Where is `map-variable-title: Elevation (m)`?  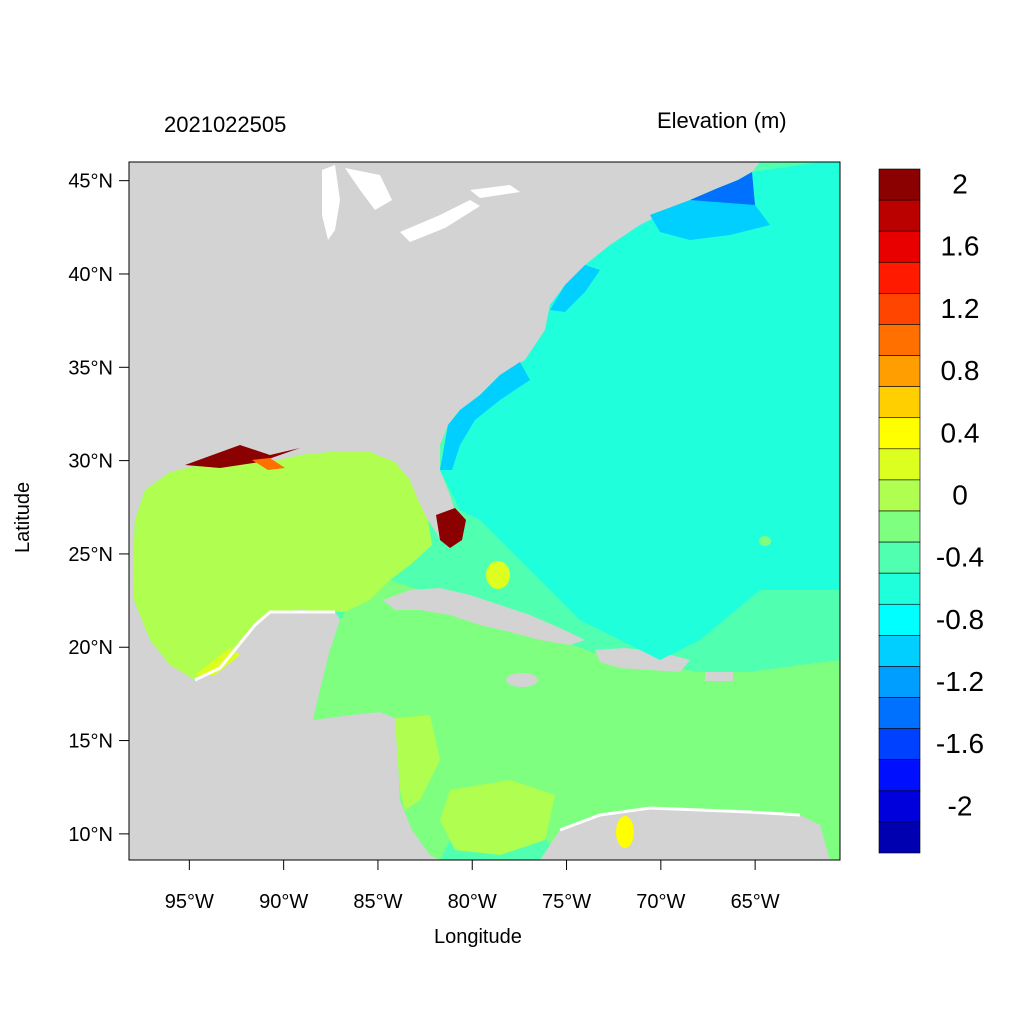 map-variable-title: Elevation (m) is located at coordinates (722, 120).